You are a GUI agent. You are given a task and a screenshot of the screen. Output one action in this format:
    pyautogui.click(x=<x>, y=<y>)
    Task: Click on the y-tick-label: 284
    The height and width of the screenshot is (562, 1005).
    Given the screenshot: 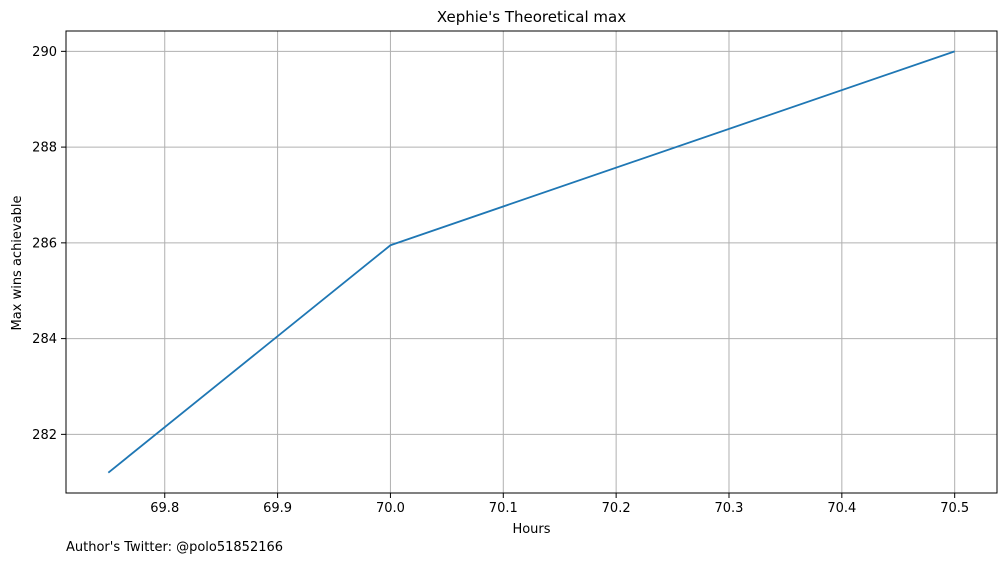 What is the action you would take?
    pyautogui.click(x=44, y=339)
    